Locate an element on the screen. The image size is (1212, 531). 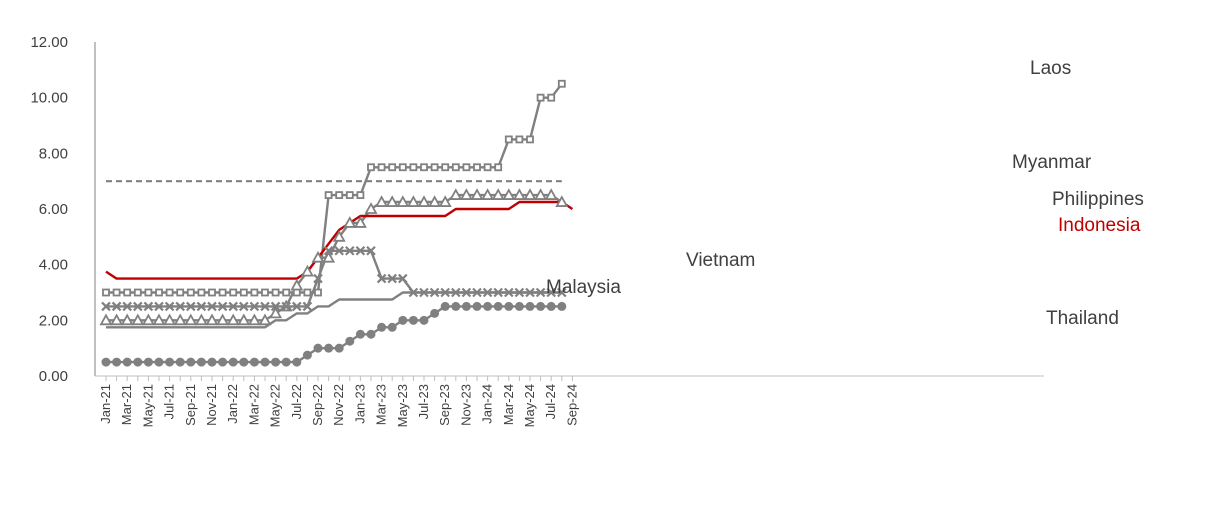
x-tick-label: May-23 is located at coordinates (402, 405).